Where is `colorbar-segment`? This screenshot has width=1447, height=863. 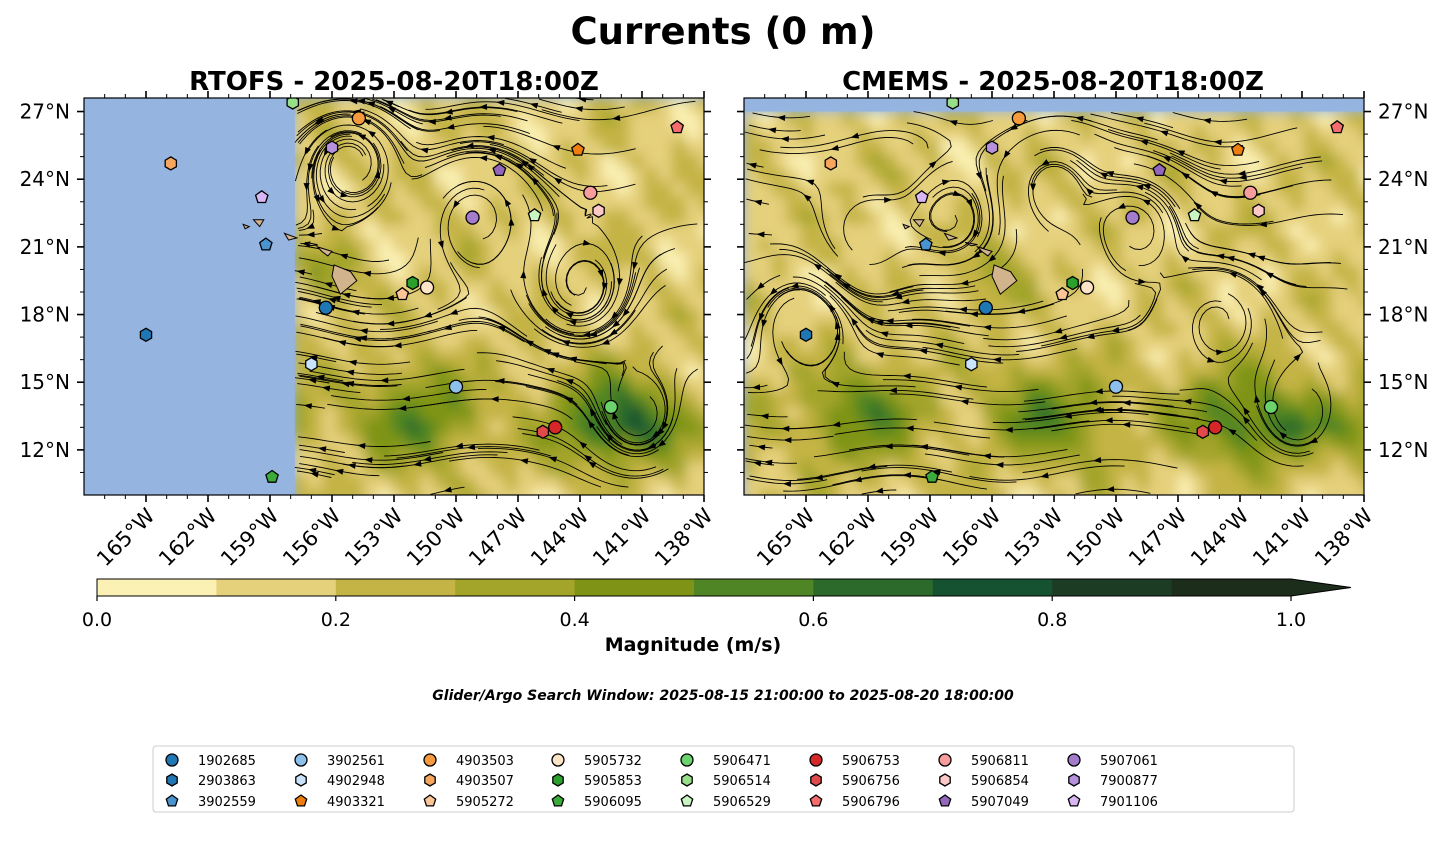
colorbar-segment is located at coordinates (1231, 587).